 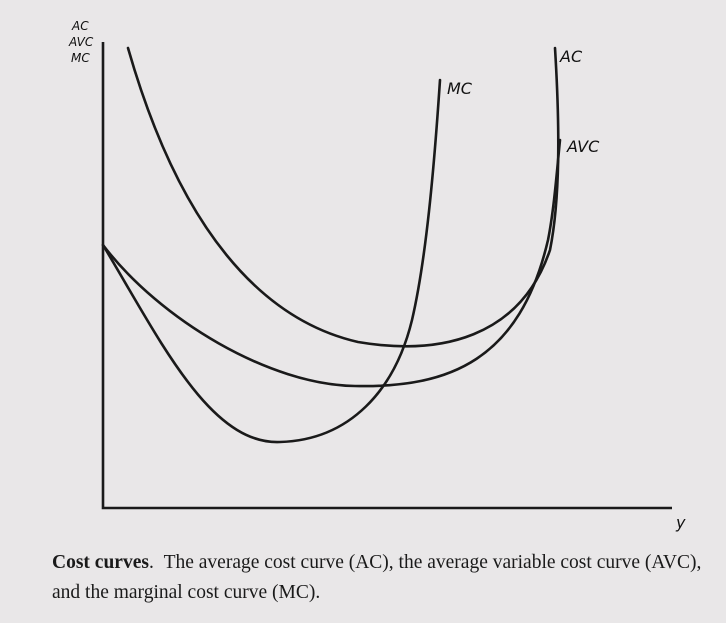 What do you see at coordinates (80, 58) in the screenshot?
I see `y-axis-label-mc: MC` at bounding box center [80, 58].